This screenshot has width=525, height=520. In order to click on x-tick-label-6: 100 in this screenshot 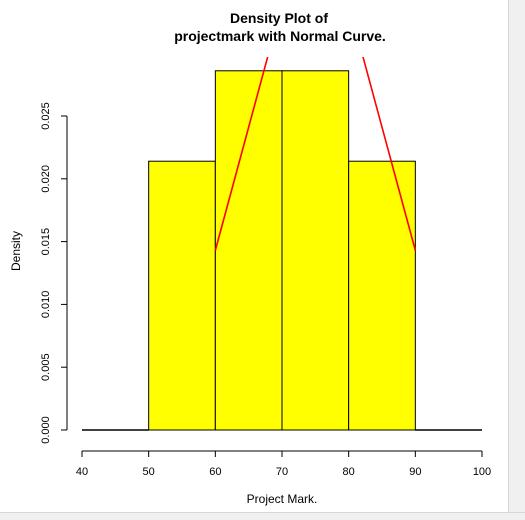, I will do `click(482, 472)`.